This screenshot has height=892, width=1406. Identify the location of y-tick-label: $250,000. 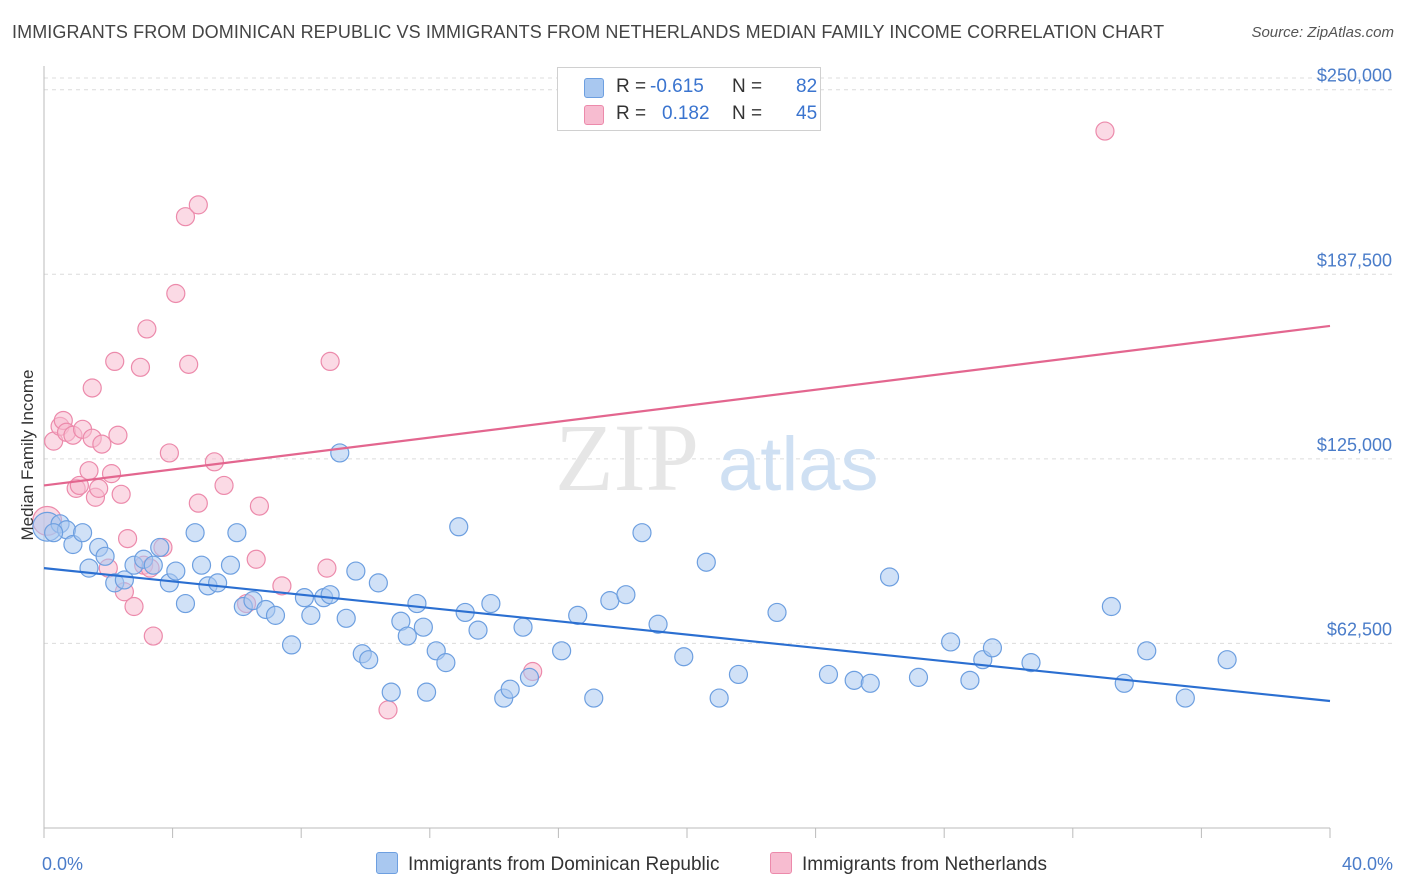
(1354, 76).